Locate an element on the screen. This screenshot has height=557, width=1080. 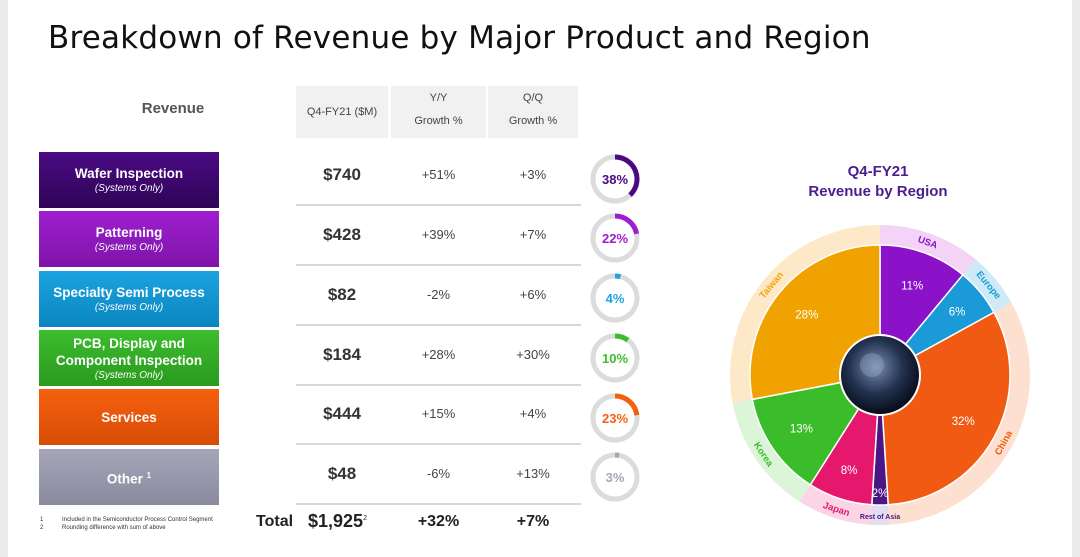
region-ring-korea is located at coordinates (771, 450).